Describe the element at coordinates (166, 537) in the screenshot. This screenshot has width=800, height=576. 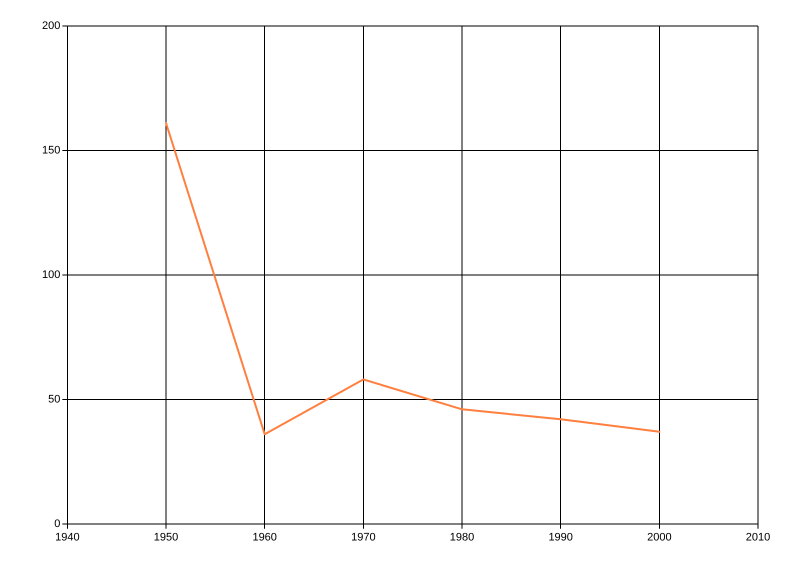
I see `x-tick-label: 1950` at that location.